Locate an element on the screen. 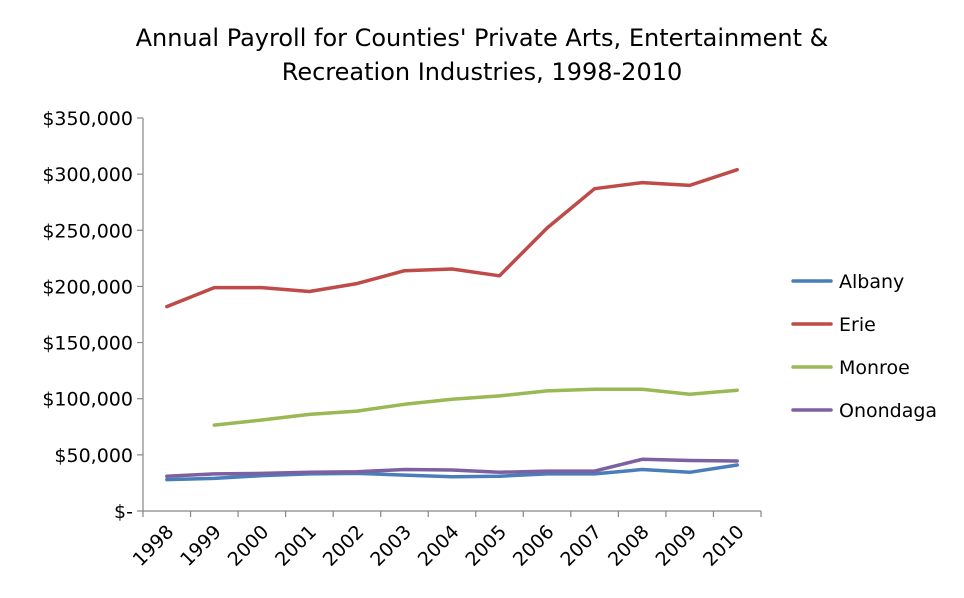 This screenshot has height=598, width=964. y-tick-label: $200,000 is located at coordinates (87, 287).